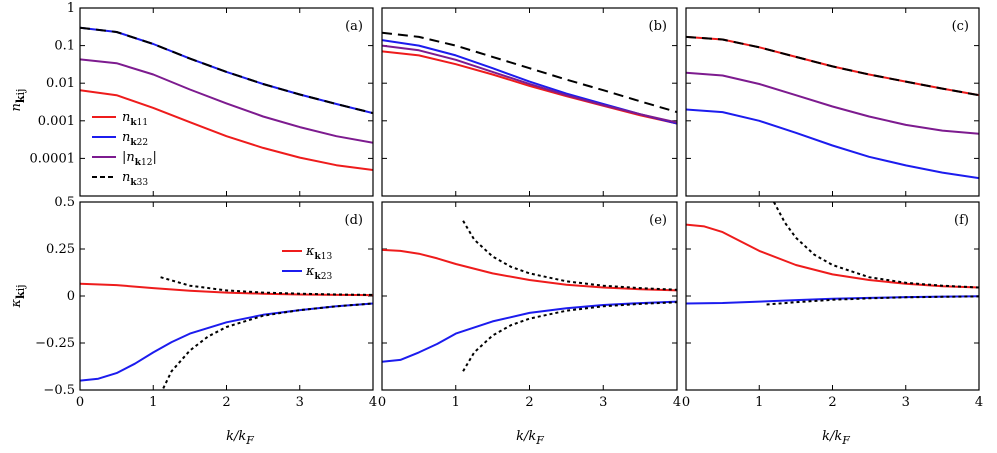  What do you see at coordinates (64, 202) in the screenshot?
I see `y-tick-label: 0.5` at bounding box center [64, 202].